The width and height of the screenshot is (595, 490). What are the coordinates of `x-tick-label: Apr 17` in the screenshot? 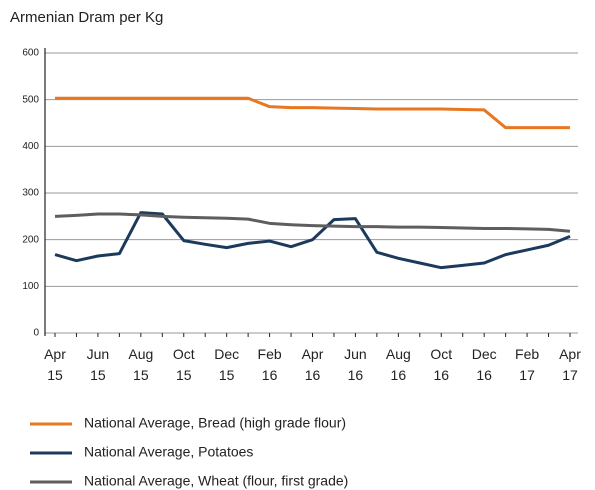 It's located at (570, 364).